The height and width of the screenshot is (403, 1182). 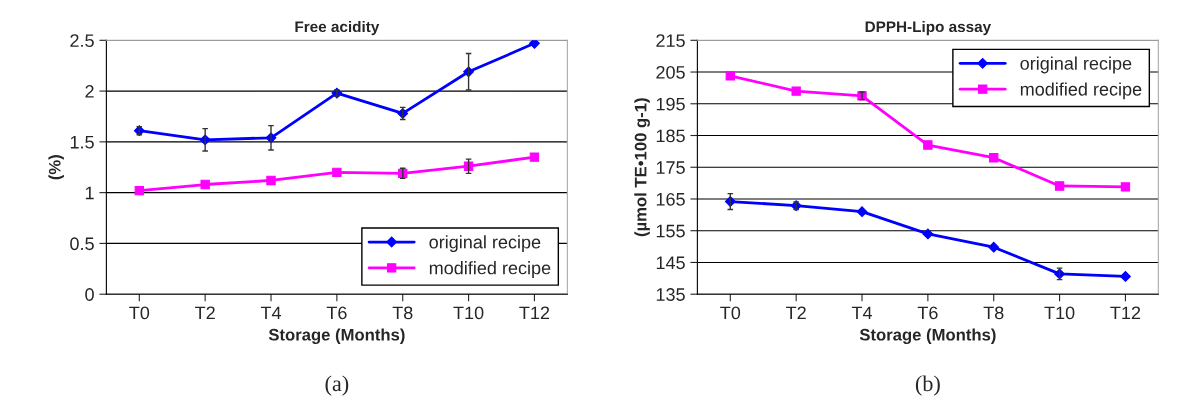 I want to click on y-tick-label: 0.5, so click(x=82, y=244).